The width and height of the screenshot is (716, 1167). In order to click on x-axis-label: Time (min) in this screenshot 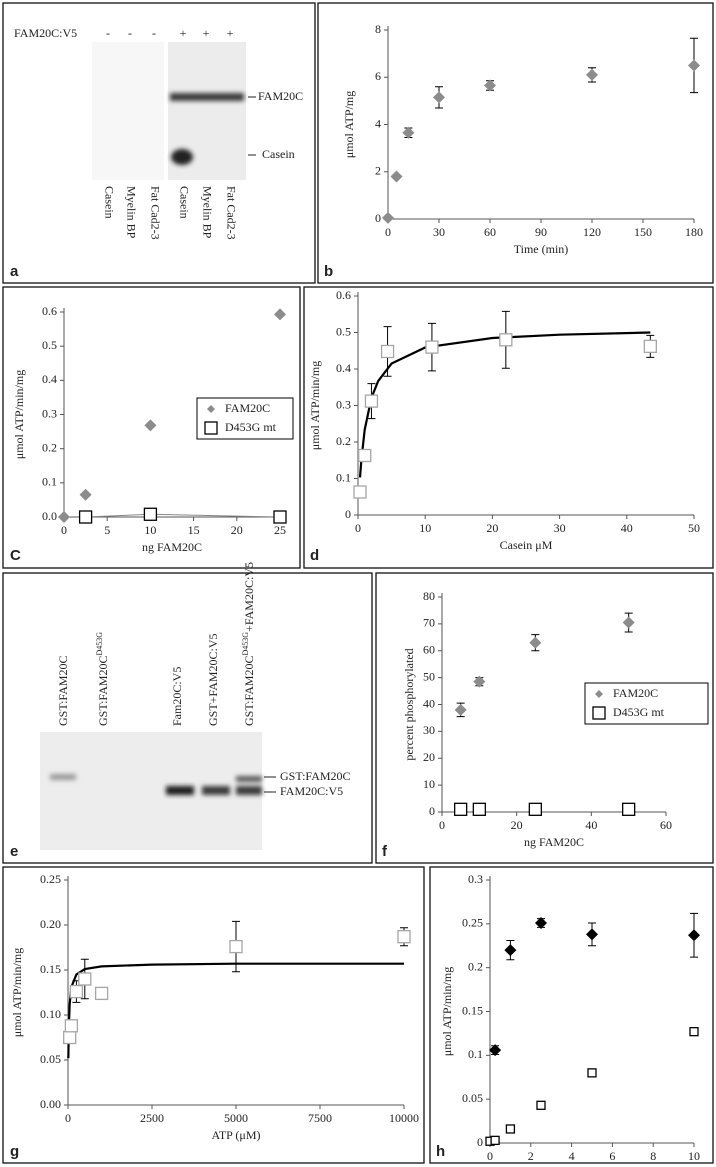, I will do `click(541, 249)`.